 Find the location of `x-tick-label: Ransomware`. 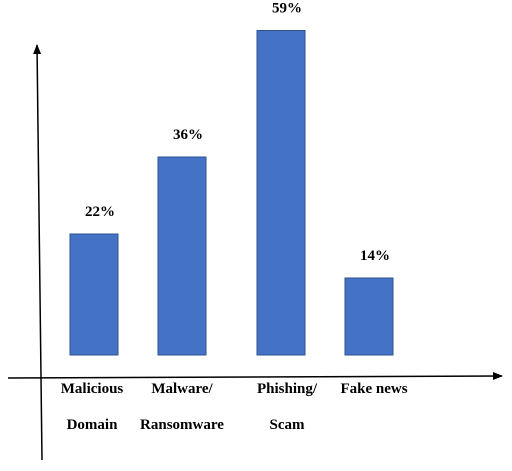

x-tick-label: Ransomware is located at coordinates (182, 425).